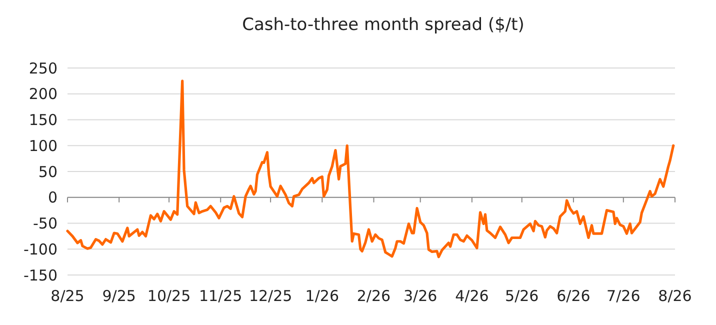  I want to click on y-tick-label: 0, so click(53, 197).